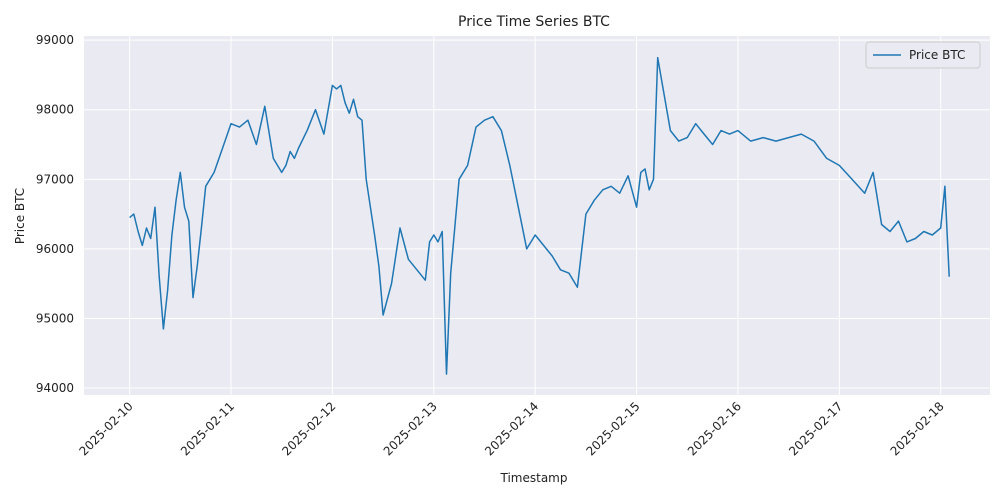  Describe the element at coordinates (55, 388) in the screenshot. I see `y-tick-label: 94000` at that location.